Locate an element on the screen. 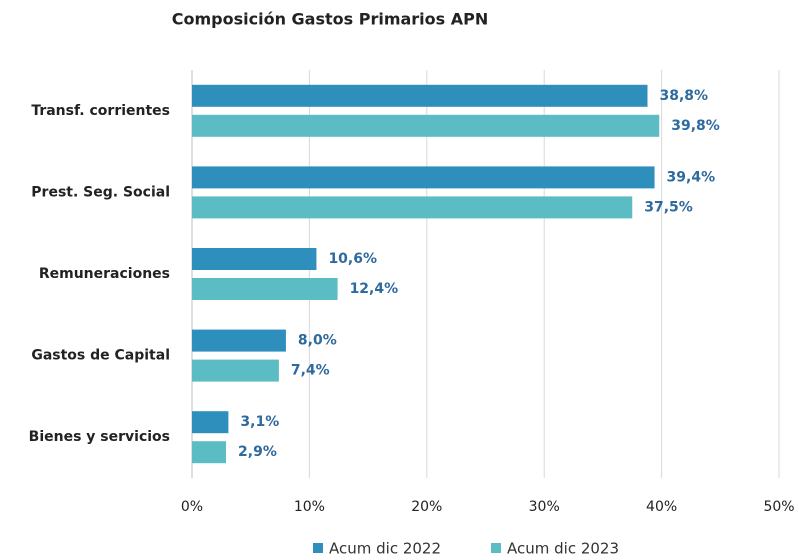  x-tick-label: 20% is located at coordinates (426, 507).